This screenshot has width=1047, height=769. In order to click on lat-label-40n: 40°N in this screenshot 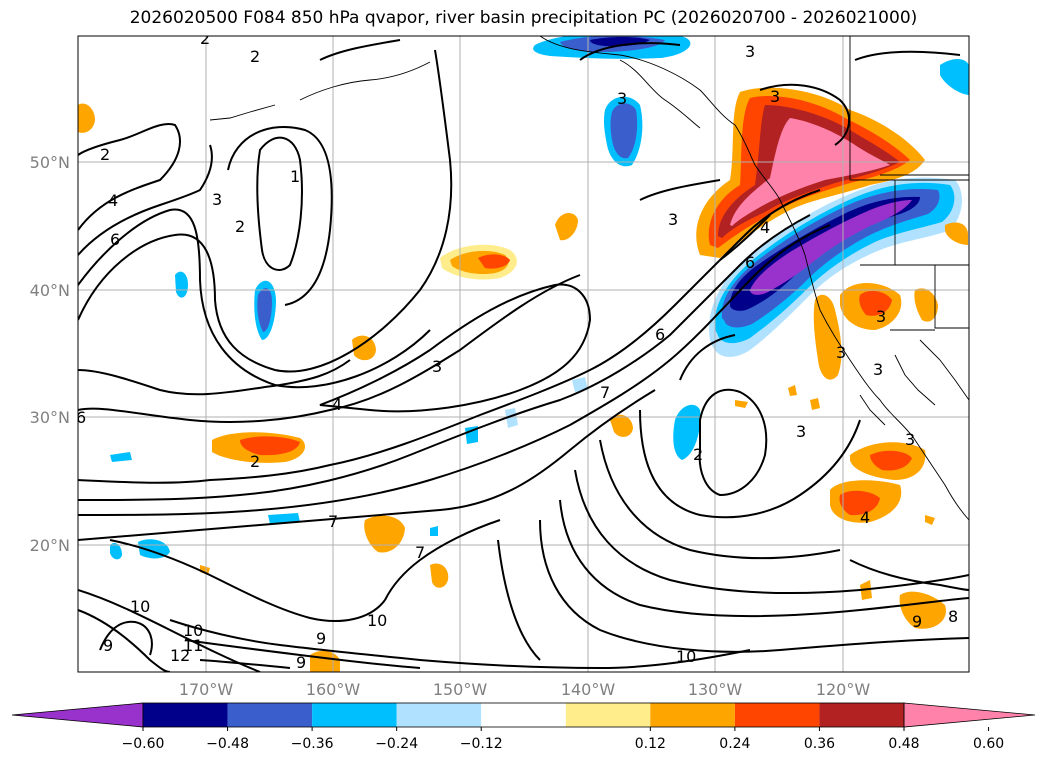, I will do `click(50, 290)`.